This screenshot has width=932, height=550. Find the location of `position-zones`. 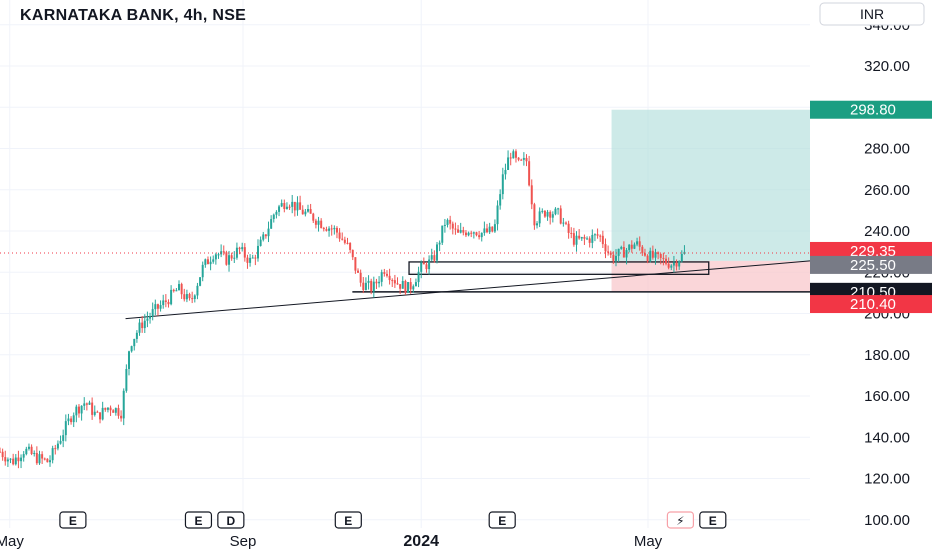

position-zones is located at coordinates (710, 201).